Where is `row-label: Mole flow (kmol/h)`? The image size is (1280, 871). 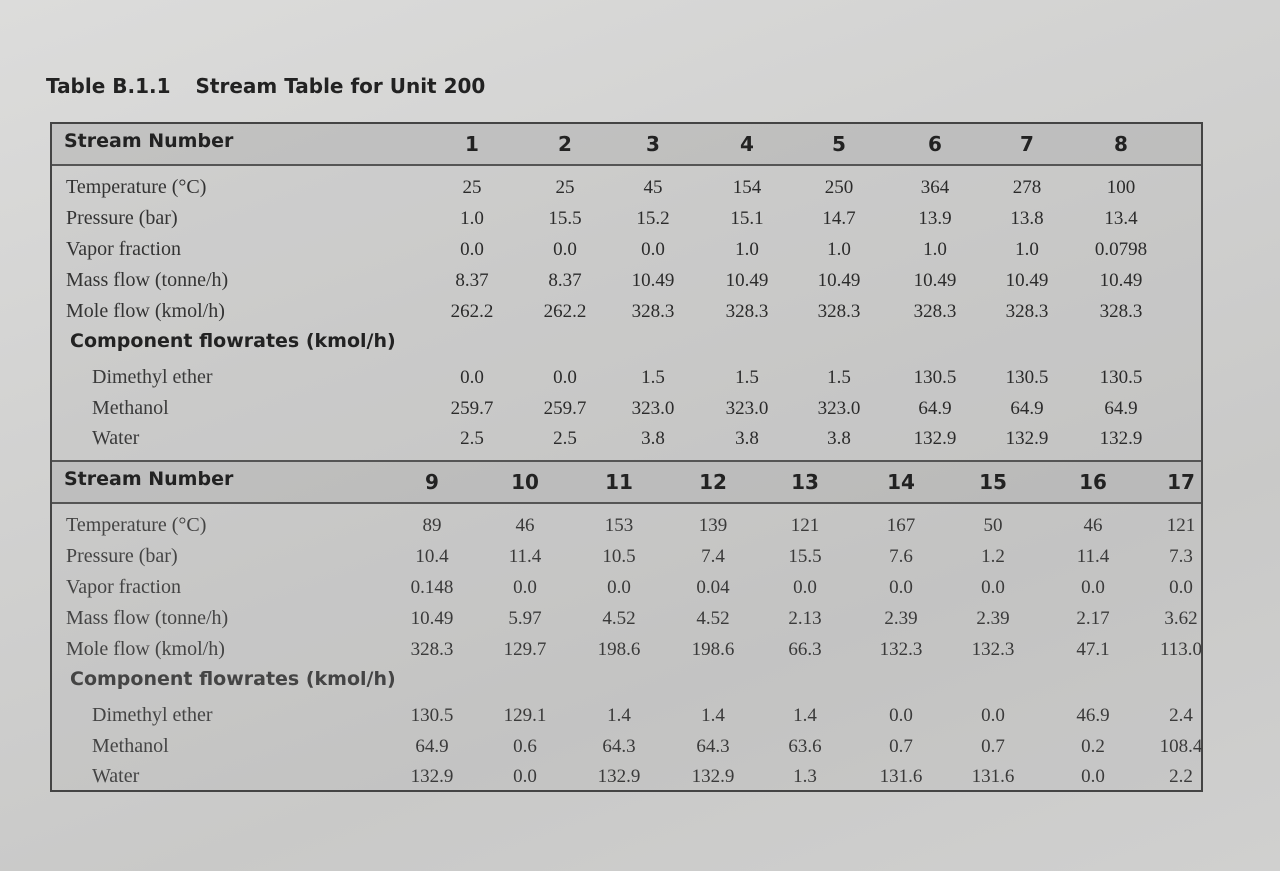
row-label: Mole flow (kmol/h) is located at coordinates (145, 649).